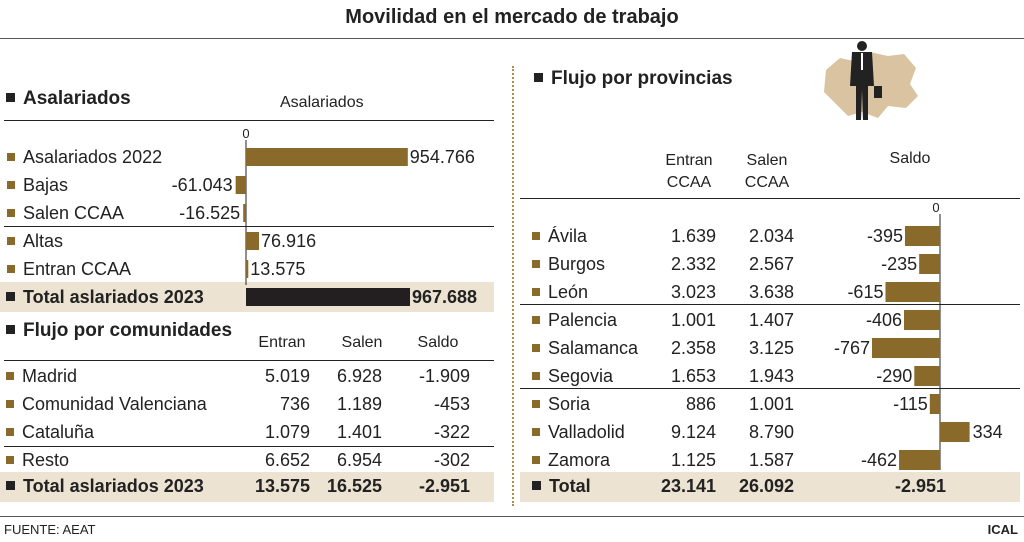 Image resolution: width=1024 pixels, height=542 pixels. I want to click on data-label: -61.043, so click(202, 185).